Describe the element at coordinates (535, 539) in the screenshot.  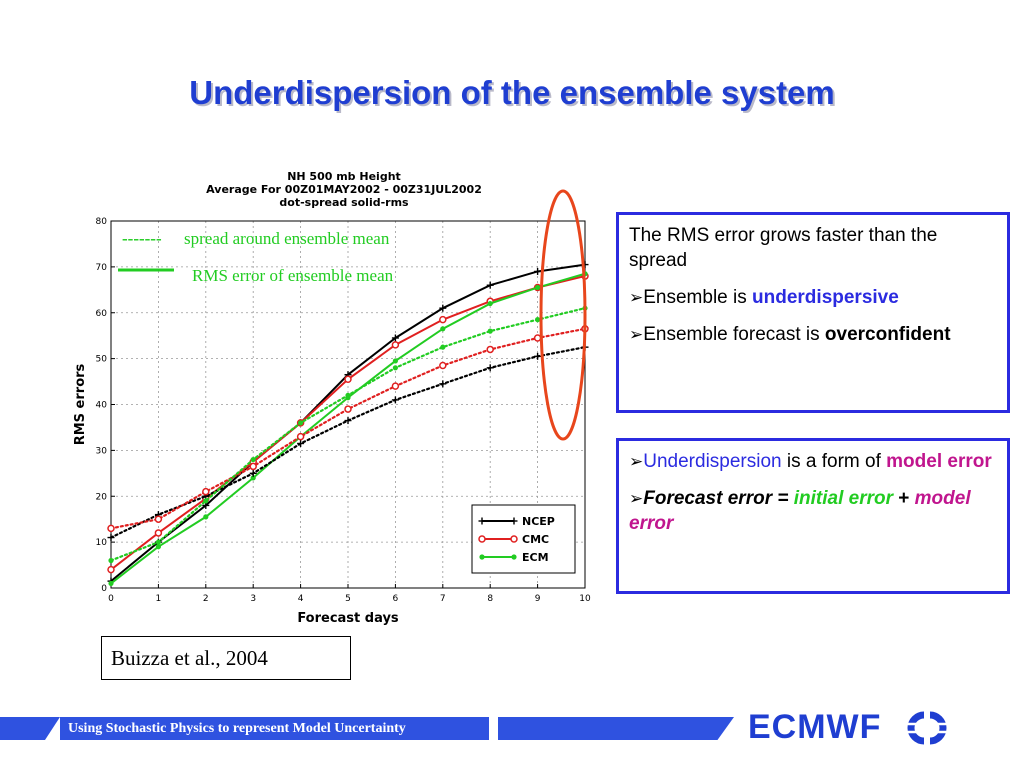
I see `legend-label: CMC` at that location.